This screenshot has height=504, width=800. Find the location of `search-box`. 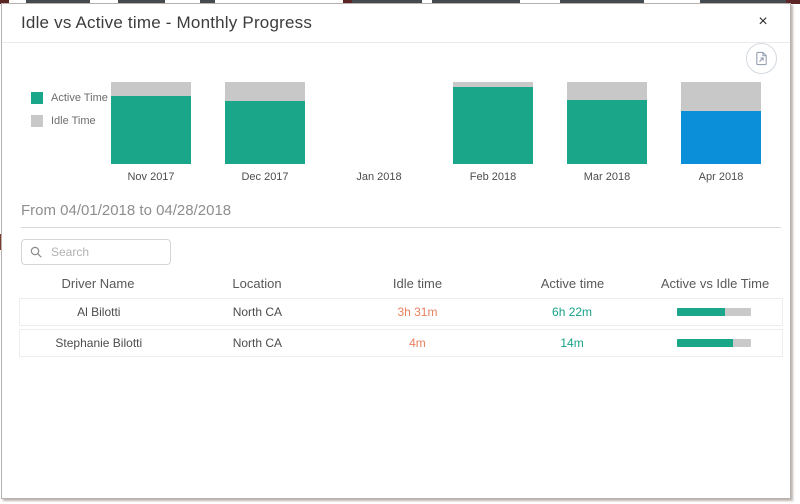

search-box is located at coordinates (96, 252).